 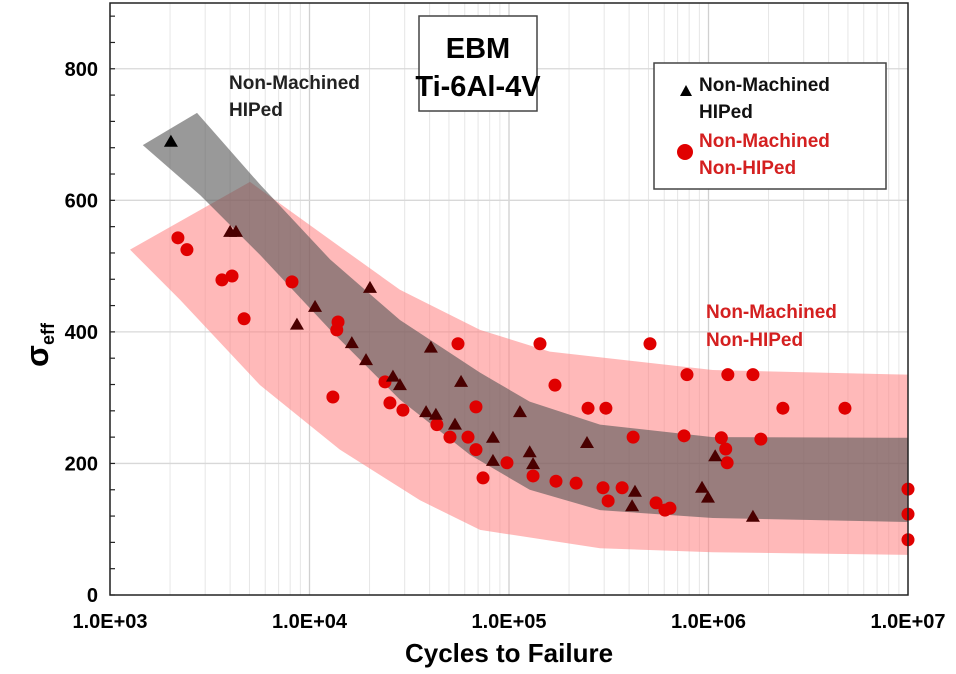 What do you see at coordinates (478, 87) in the screenshot?
I see `chart-title-line-2: Ti-6Al-4V` at bounding box center [478, 87].